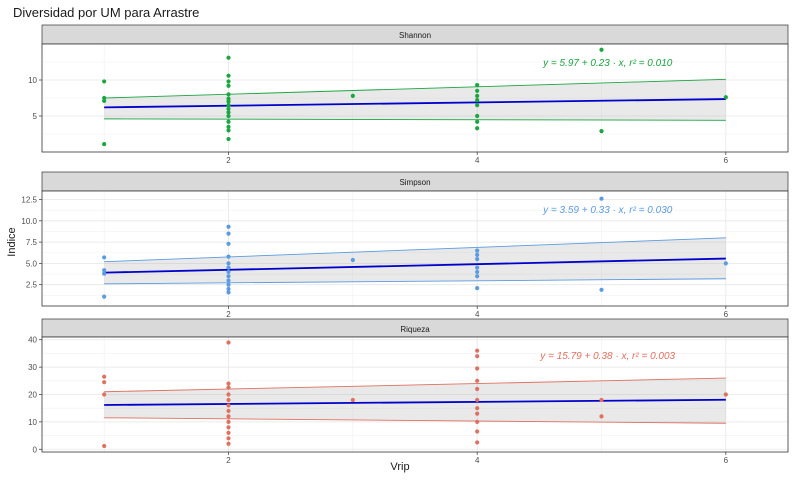 This screenshot has width=800, height=480. Describe the element at coordinates (32, 80) in the screenshot. I see `y-tick-label: 10` at that location.